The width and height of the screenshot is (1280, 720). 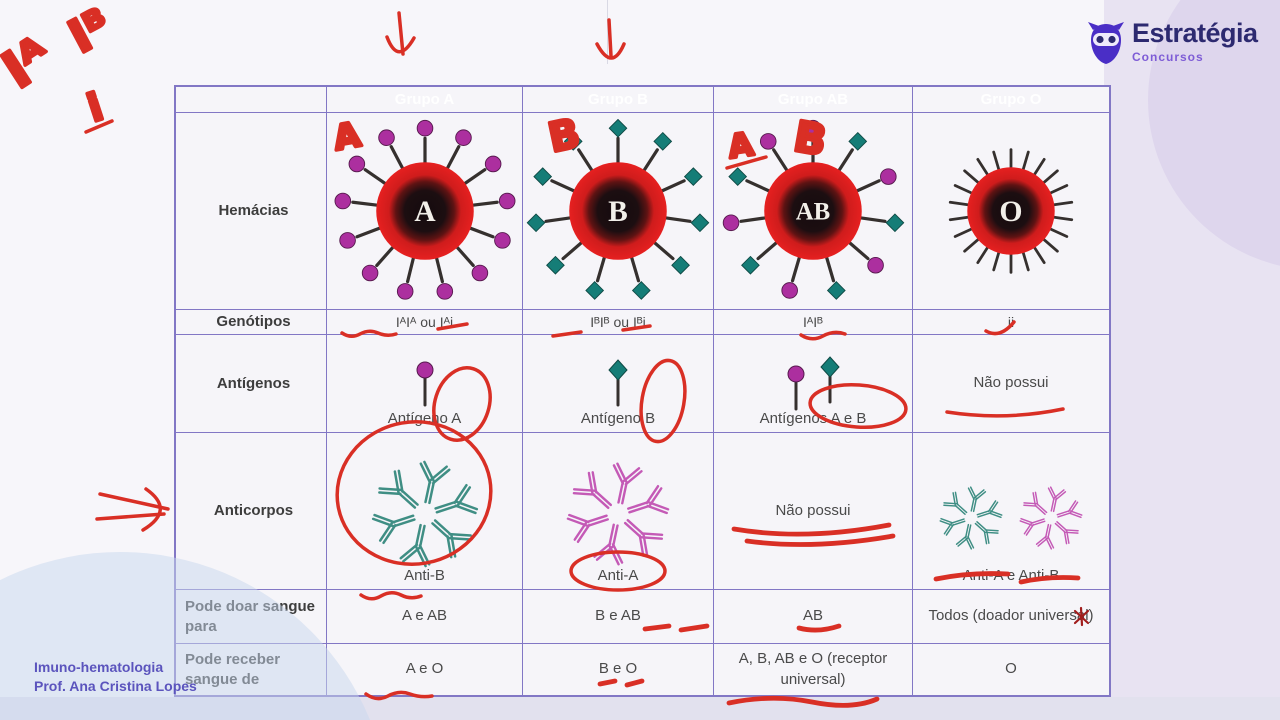 I want to click on antibody-ab-cell: Não possui, so click(x=813, y=511).